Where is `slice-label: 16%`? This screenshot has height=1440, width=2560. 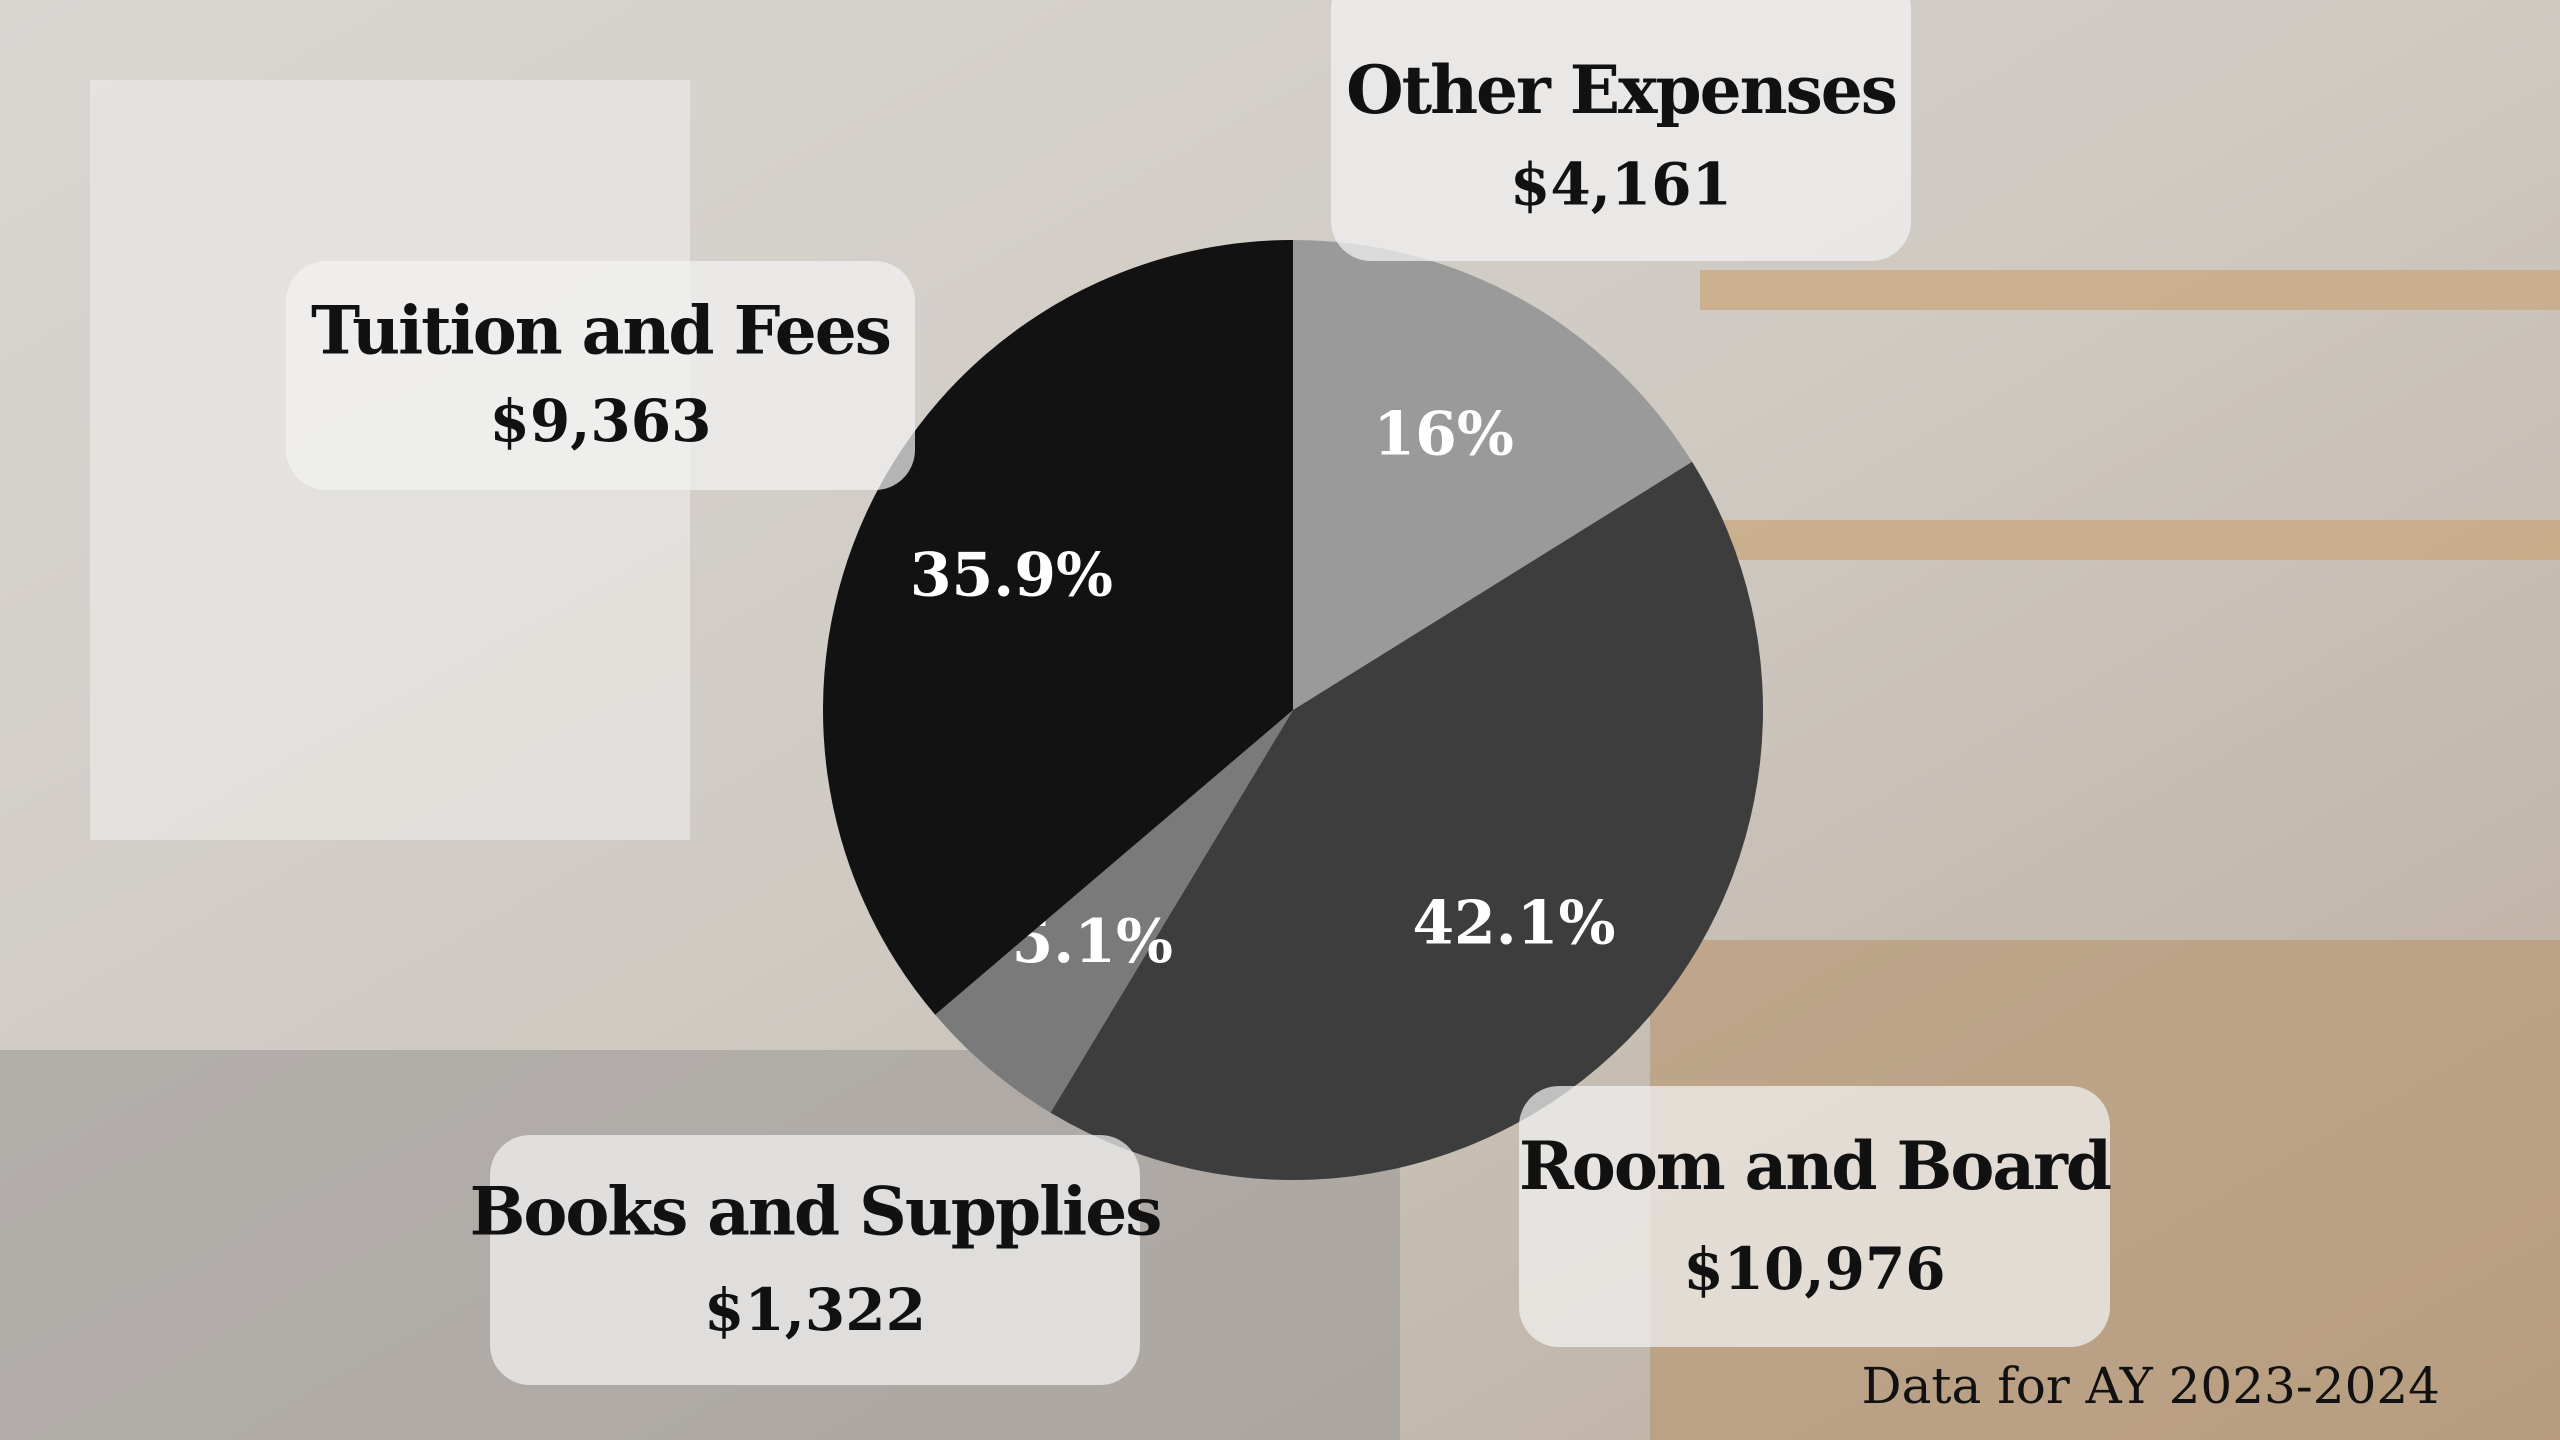
slice-label: 16% is located at coordinates (1443, 434).